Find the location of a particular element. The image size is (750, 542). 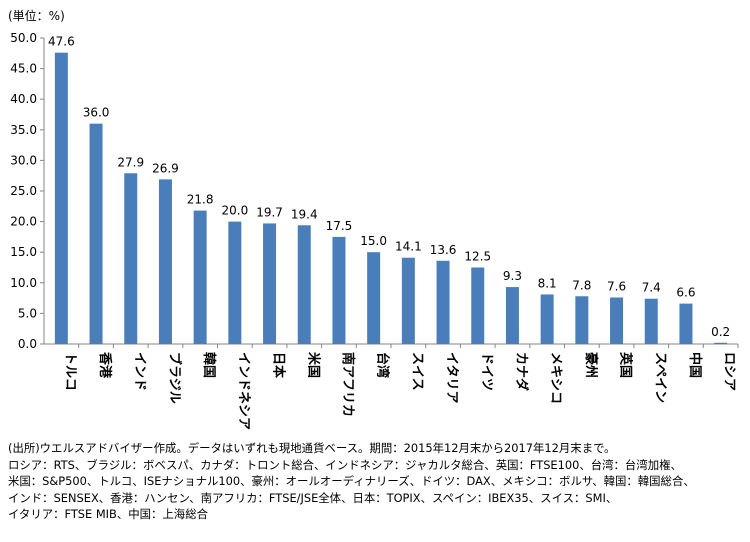

value-label: 20.0 is located at coordinates (234, 211).